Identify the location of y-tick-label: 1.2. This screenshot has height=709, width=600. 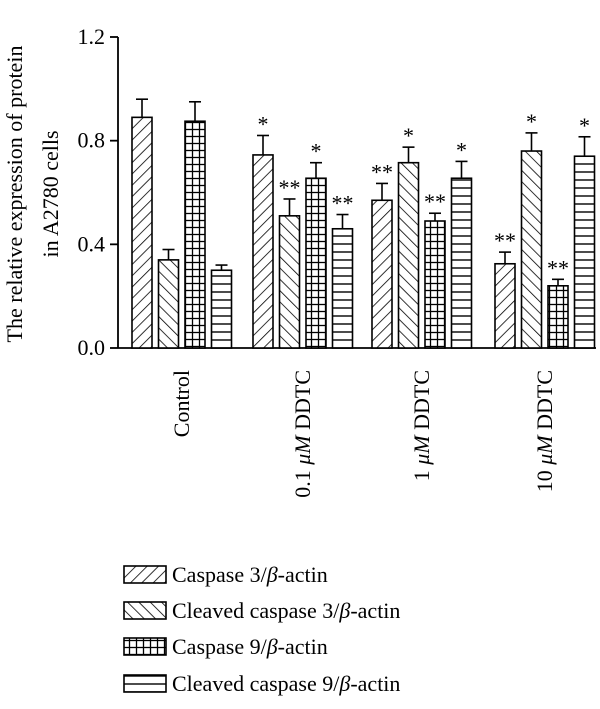
(92, 36).